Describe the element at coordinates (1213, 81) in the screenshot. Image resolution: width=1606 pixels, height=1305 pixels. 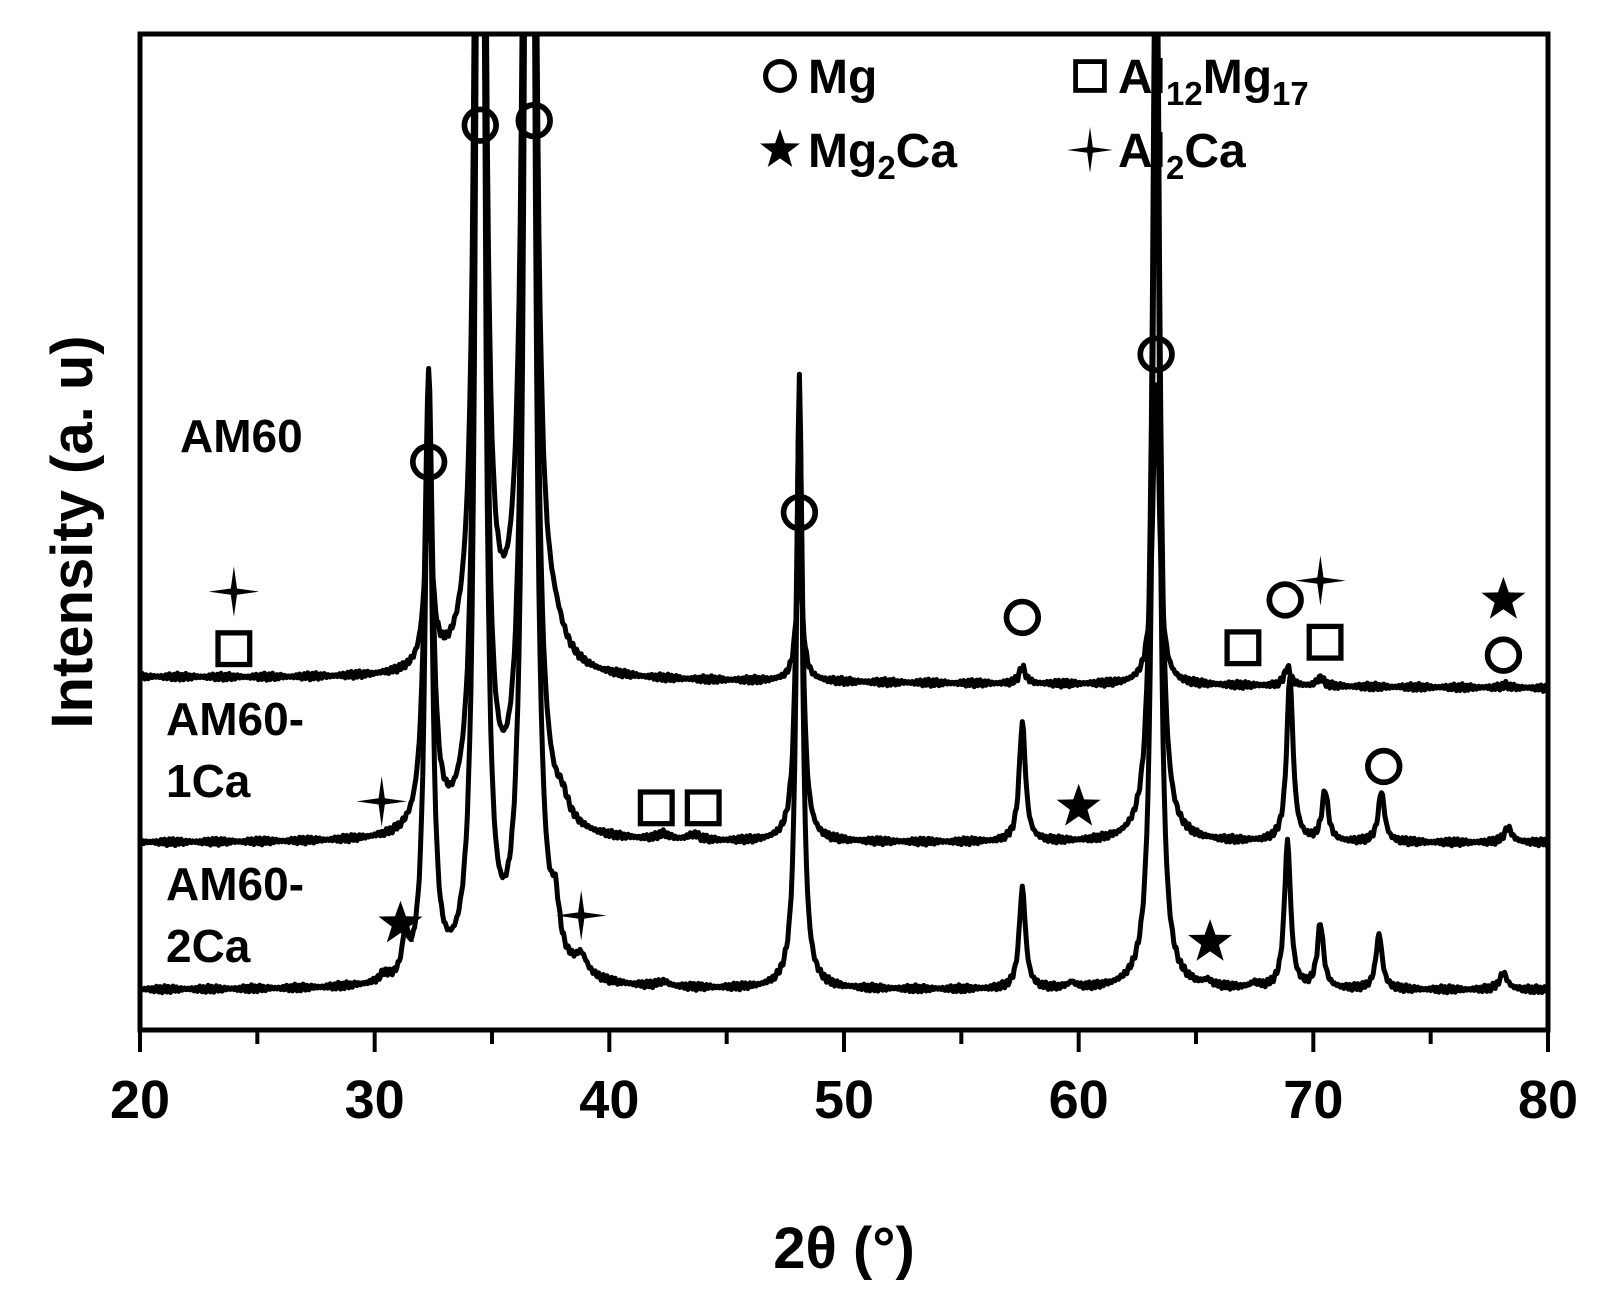
I see `legend-label-al12mg17: Al12Mg17` at that location.